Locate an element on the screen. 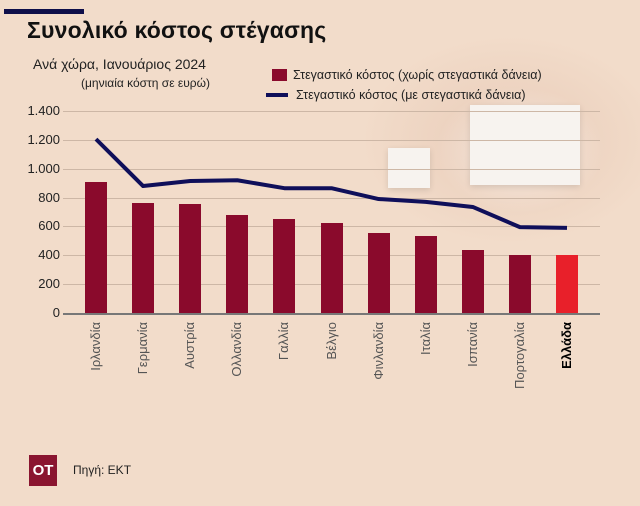 The image size is (640, 506). x-tick-label: Ιρλανδία is located at coordinates (95, 346).